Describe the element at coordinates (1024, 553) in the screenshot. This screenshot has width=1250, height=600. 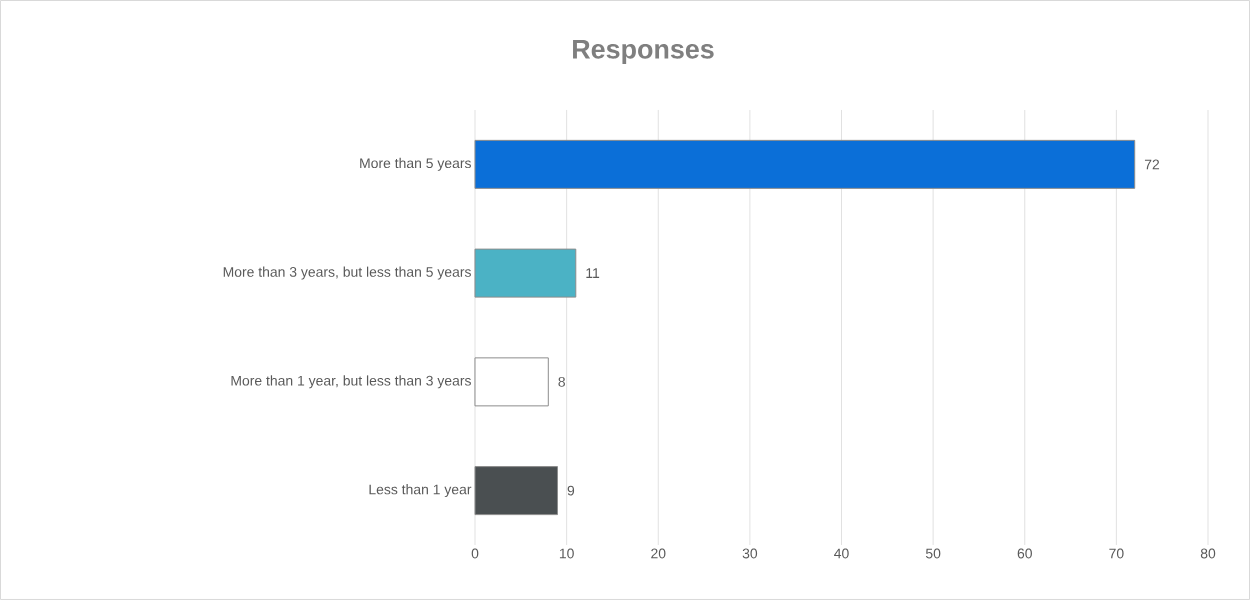
I see `x-tick-label: 60` at that location.